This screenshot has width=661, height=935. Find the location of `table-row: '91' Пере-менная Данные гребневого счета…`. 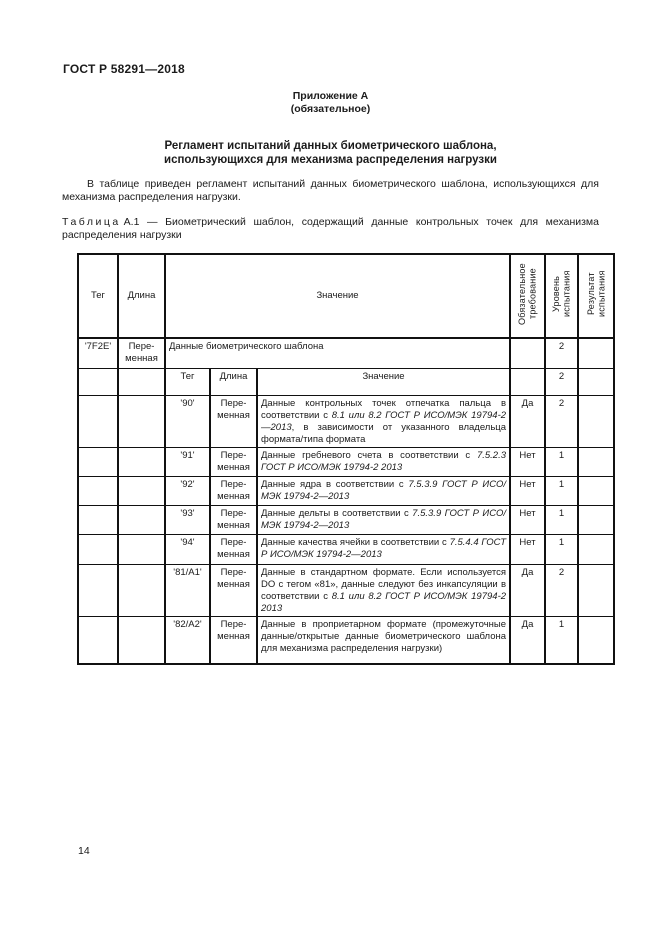

table-row: '91' Пере-менная Данные гребневого счета… is located at coordinates (346, 461).